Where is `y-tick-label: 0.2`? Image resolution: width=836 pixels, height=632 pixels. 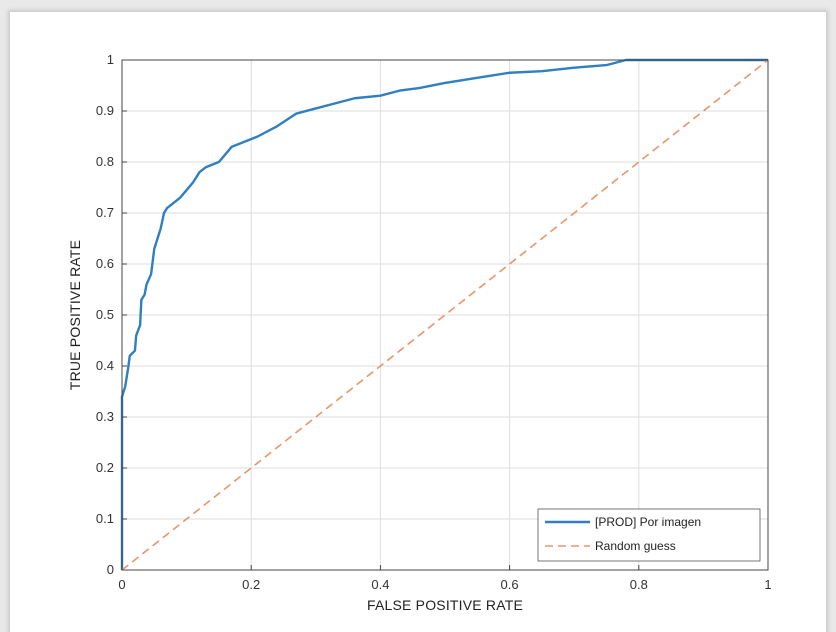 y-tick-label: 0.2 is located at coordinates (105, 467).